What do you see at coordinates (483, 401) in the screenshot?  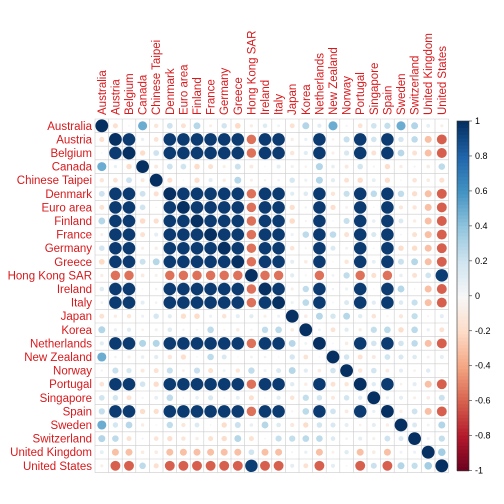 I see `colorbar-tick-label: -0.6` at bounding box center [483, 401].